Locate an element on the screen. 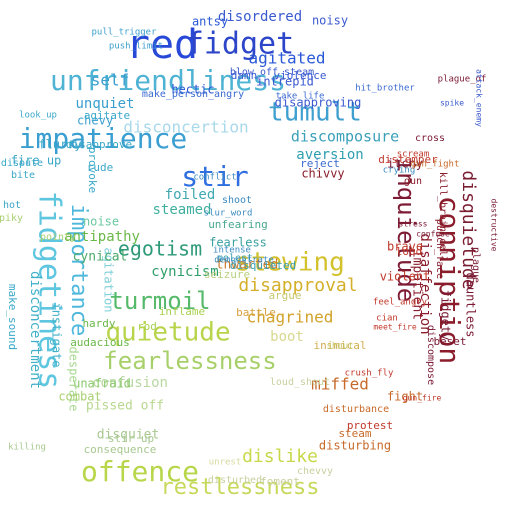 This screenshot has height=512, width=512. cloud-word: miffed is located at coordinates (340, 384).